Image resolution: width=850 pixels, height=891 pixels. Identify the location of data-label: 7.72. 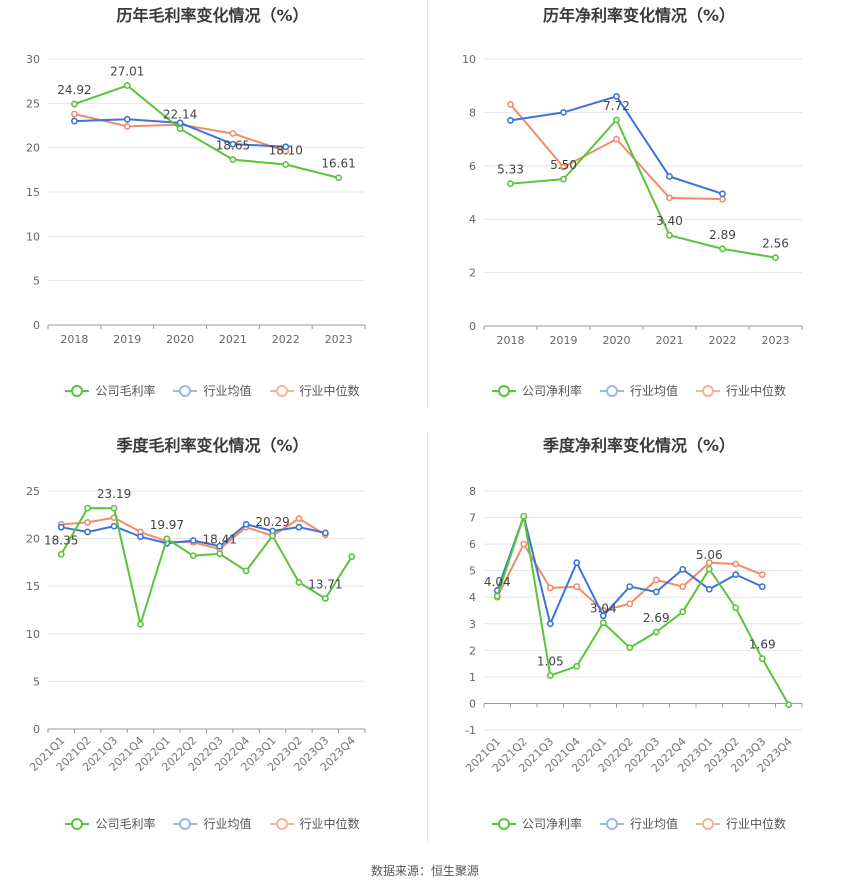
(616, 106).